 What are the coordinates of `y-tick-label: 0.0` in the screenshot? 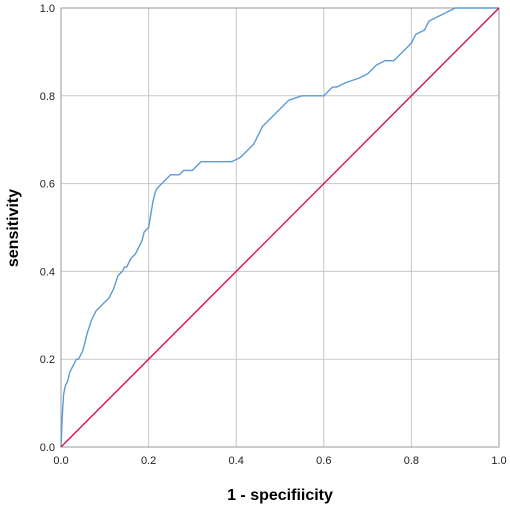 It's located at (47, 448).